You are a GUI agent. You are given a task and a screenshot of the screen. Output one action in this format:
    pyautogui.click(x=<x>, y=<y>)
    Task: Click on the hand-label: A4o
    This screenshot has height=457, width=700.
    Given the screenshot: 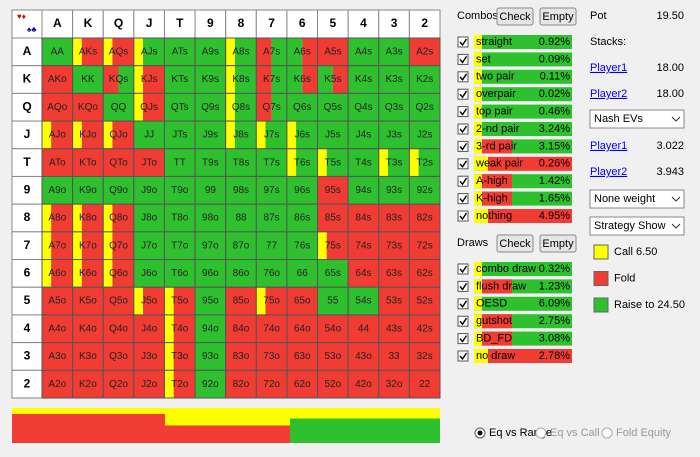 What is the action you would take?
    pyautogui.click(x=57, y=328)
    